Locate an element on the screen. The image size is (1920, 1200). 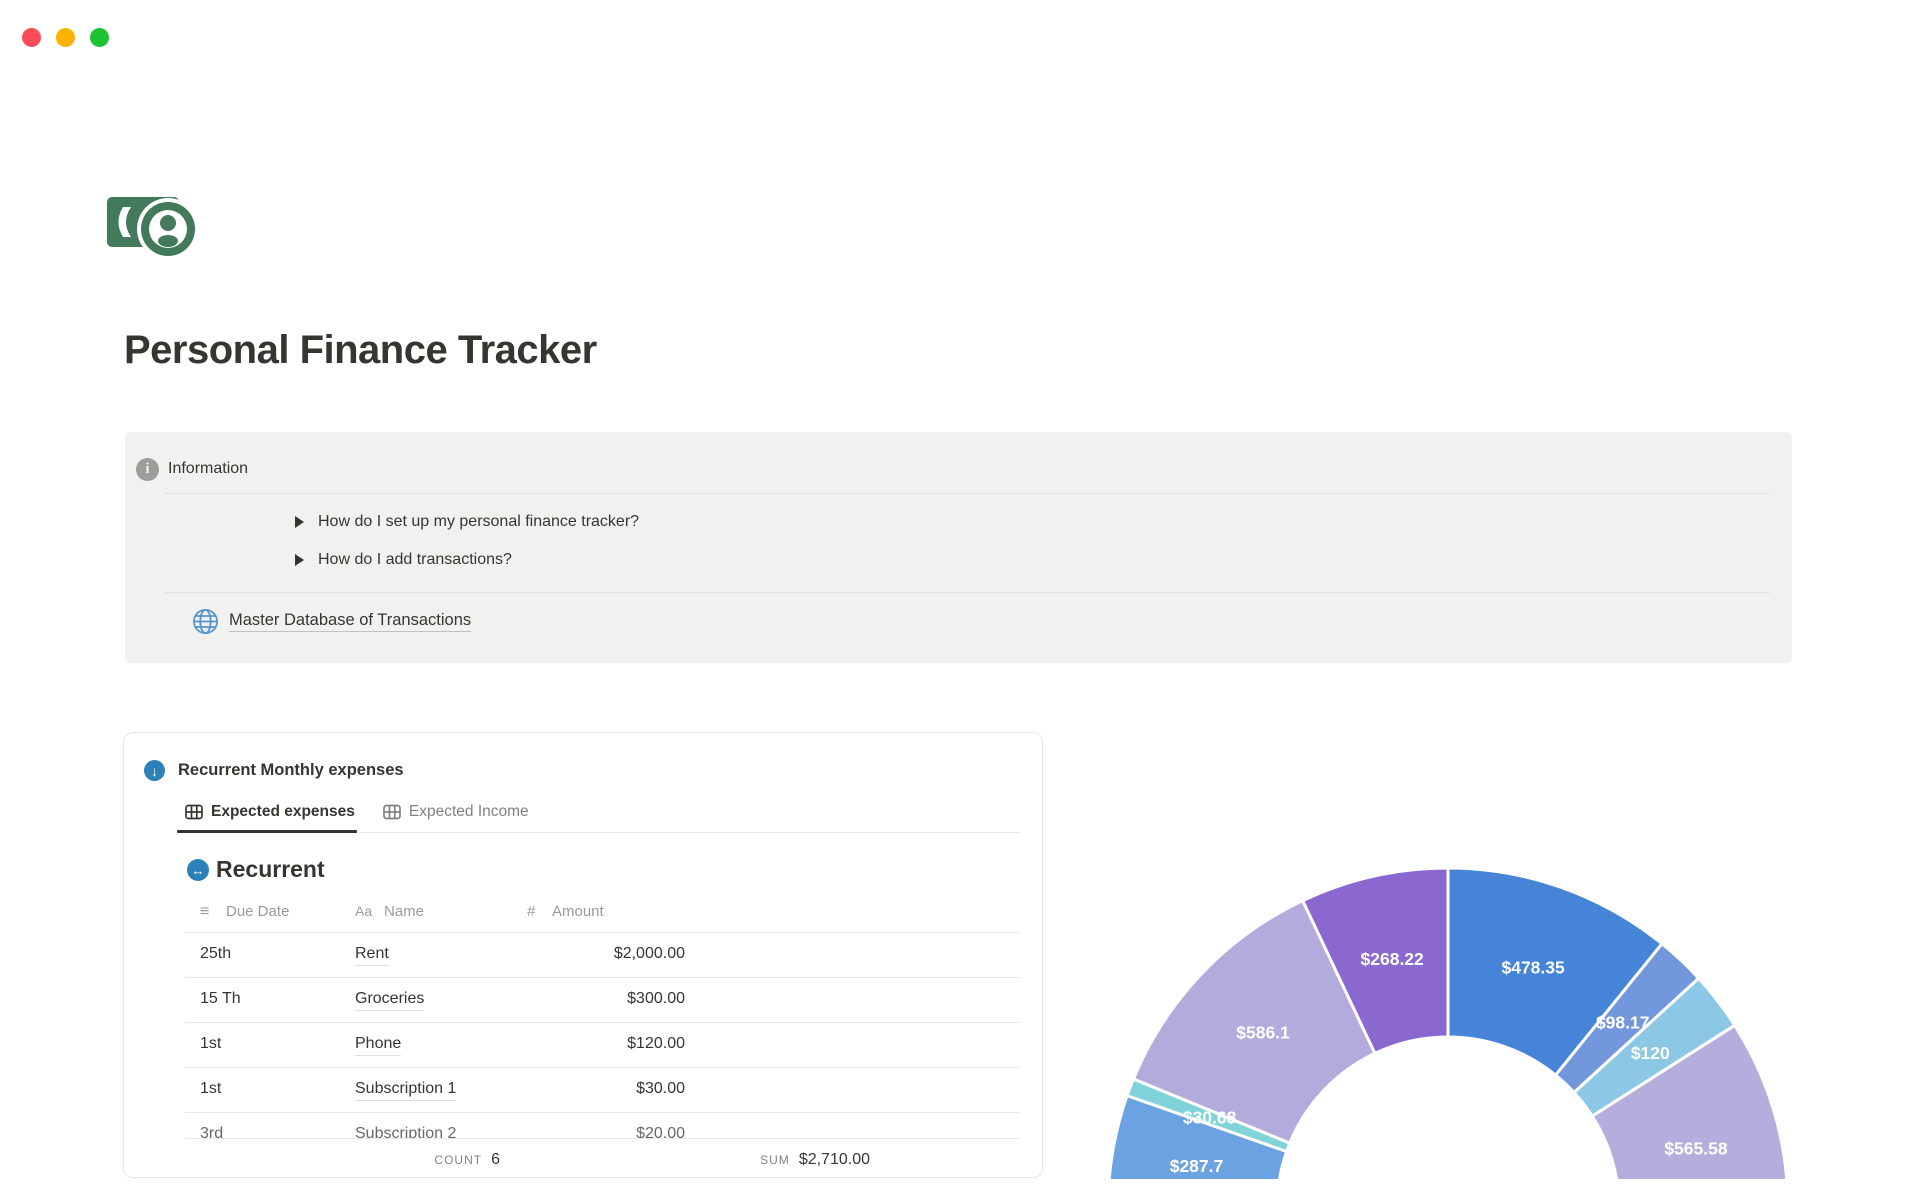
tab-expected-expenses: Expected expenses is located at coordinates (270, 812).